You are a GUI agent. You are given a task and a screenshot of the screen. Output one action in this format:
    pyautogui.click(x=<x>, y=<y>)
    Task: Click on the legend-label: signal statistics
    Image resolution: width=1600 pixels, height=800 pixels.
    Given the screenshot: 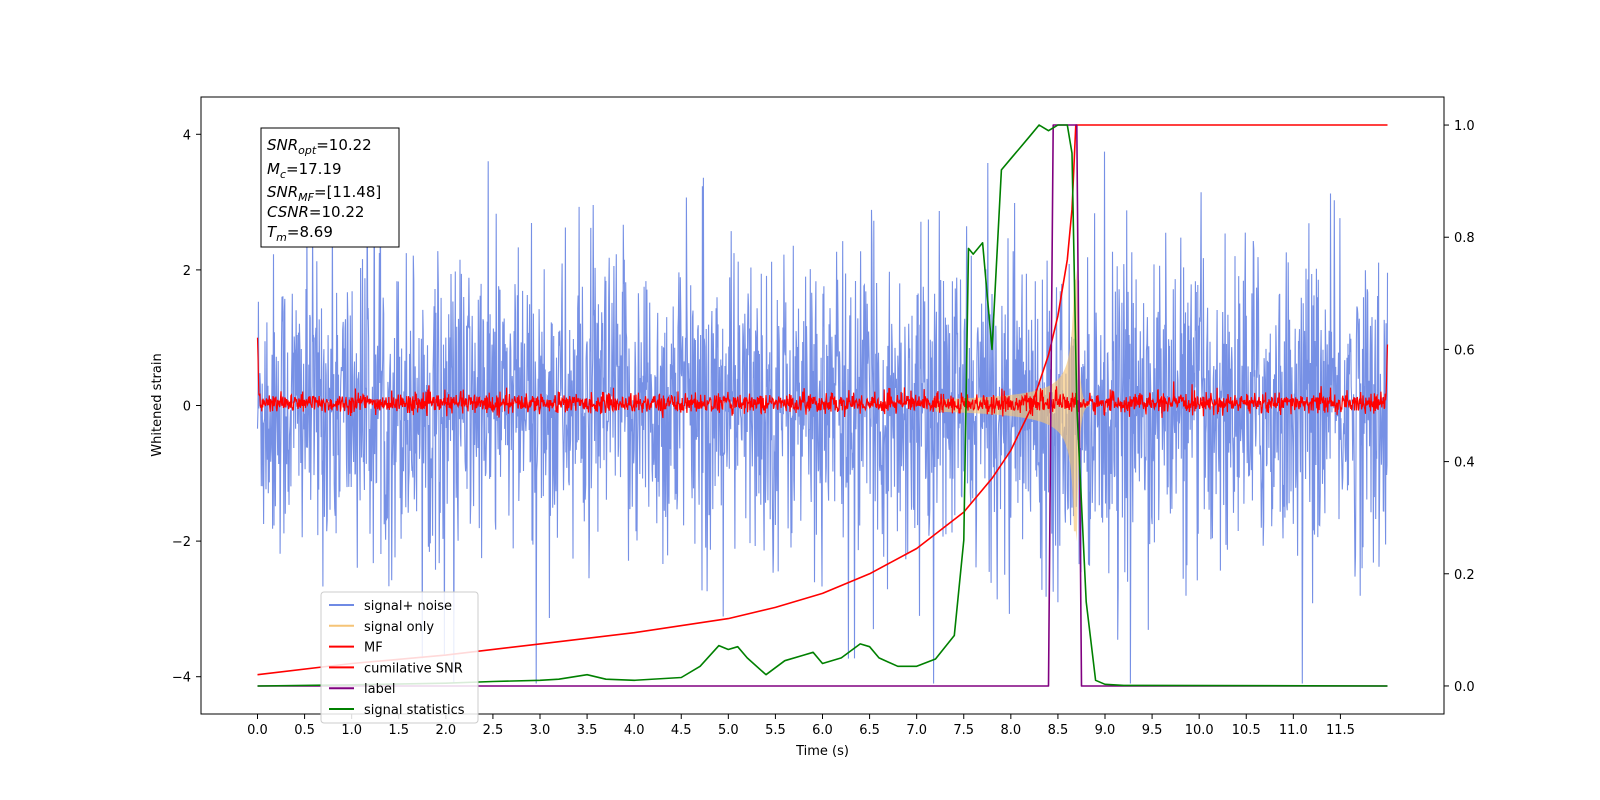 What is the action you would take?
    pyautogui.click(x=414, y=710)
    